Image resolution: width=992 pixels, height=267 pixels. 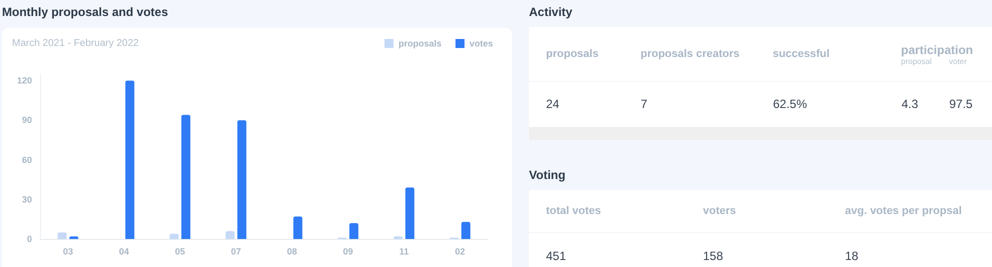 I want to click on y-tick-label: 120, so click(x=24, y=81).